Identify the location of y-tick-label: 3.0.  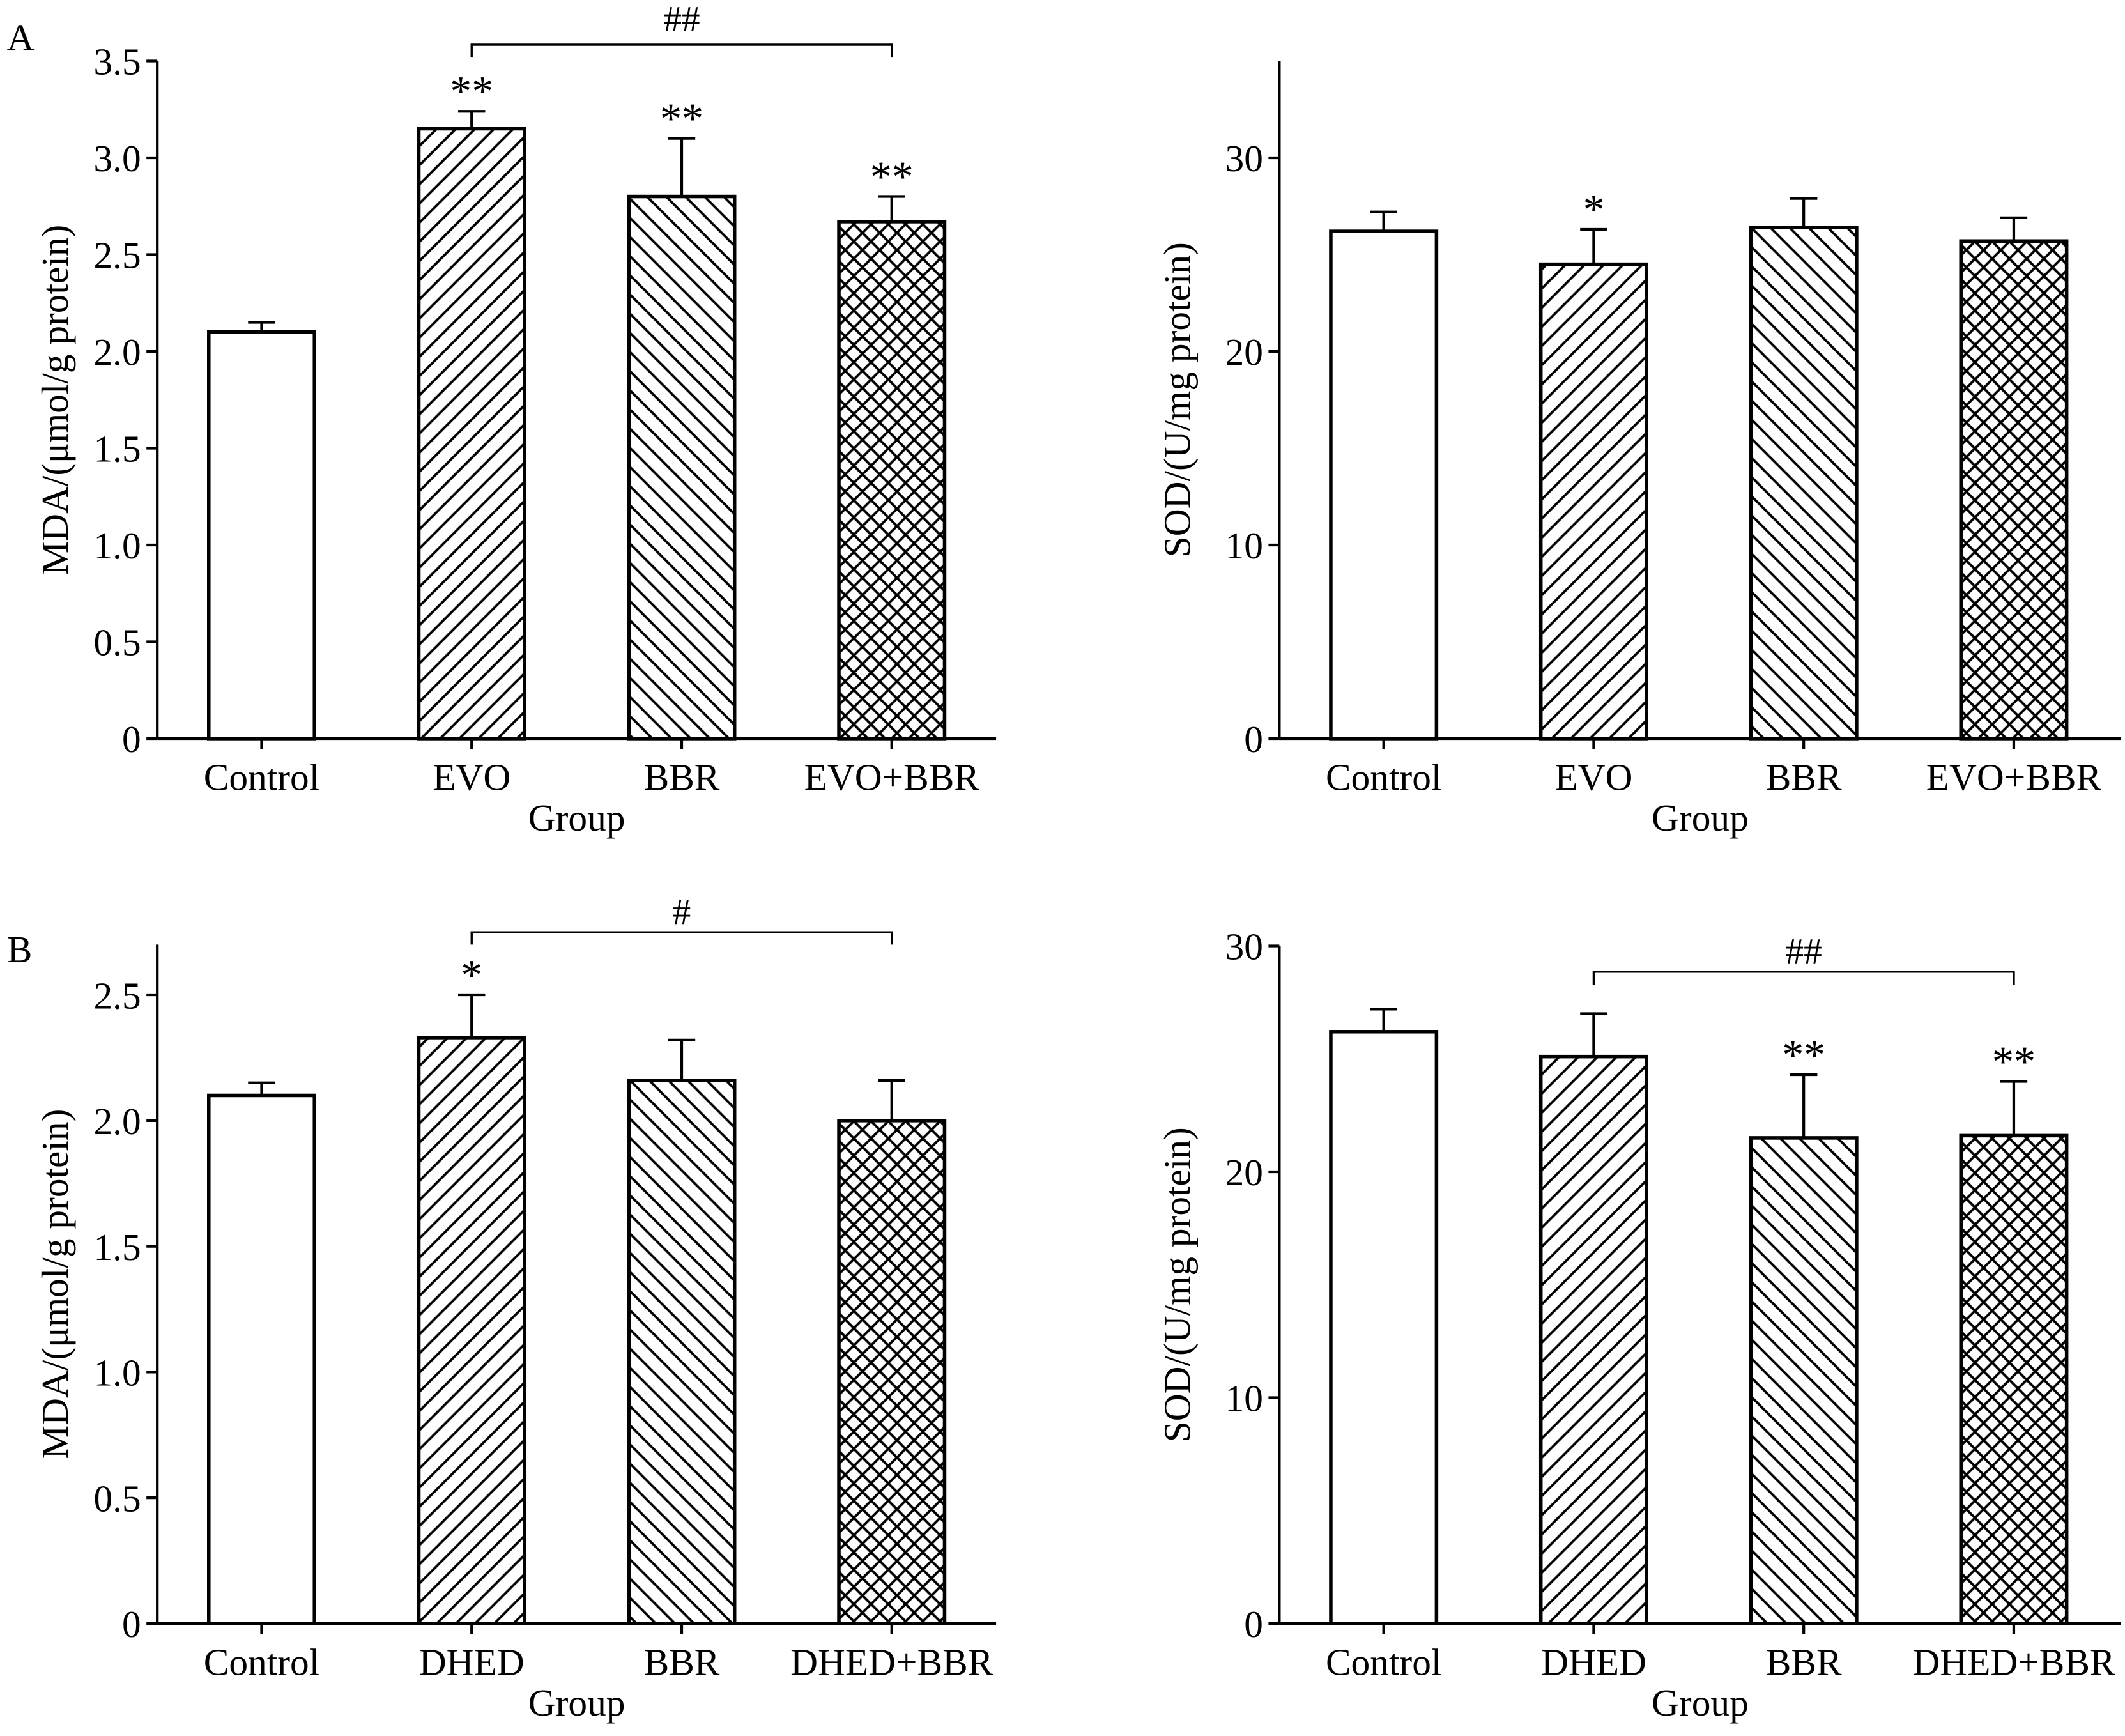
(117, 158).